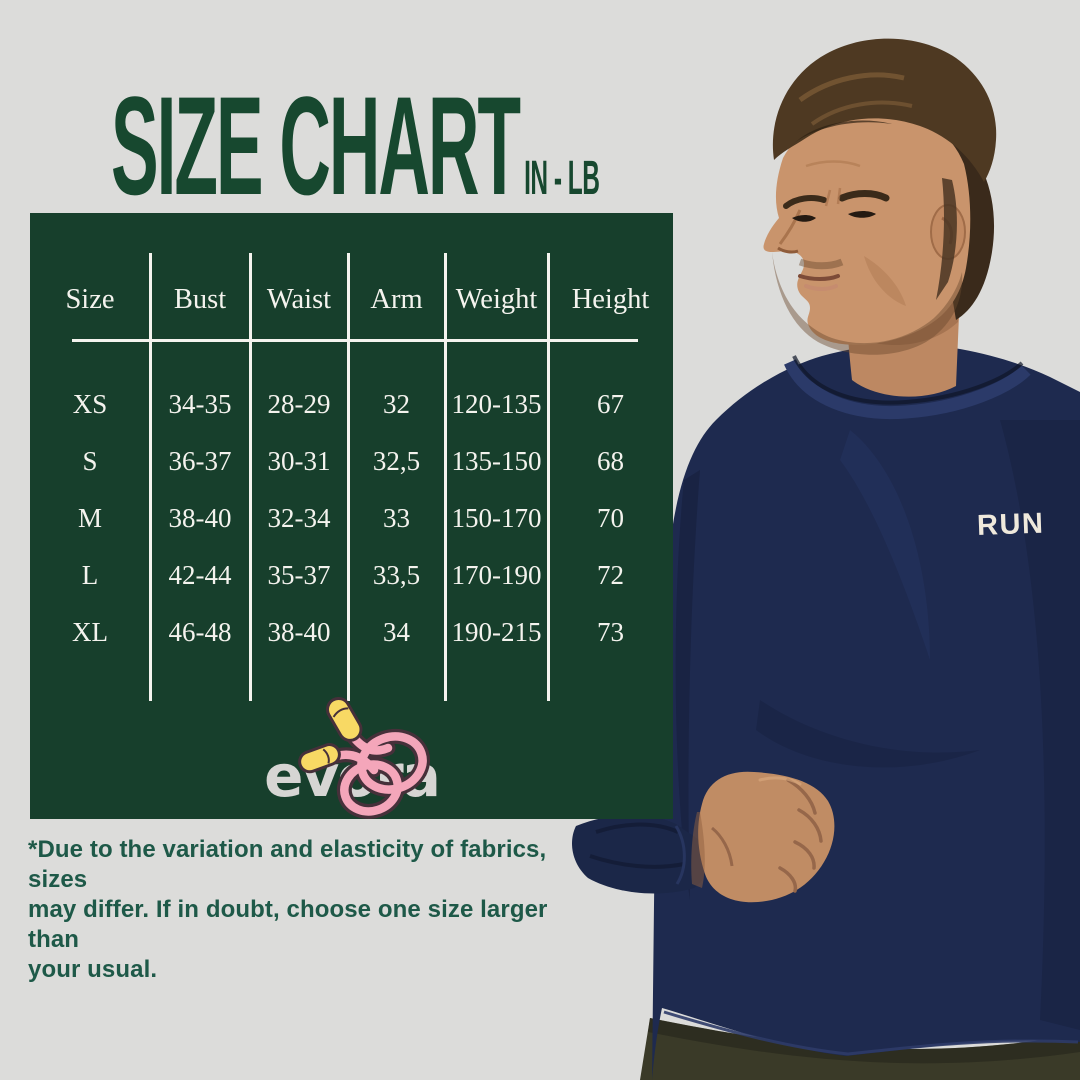  Describe the element at coordinates (867, 227) in the screenshot. I see `face` at that location.